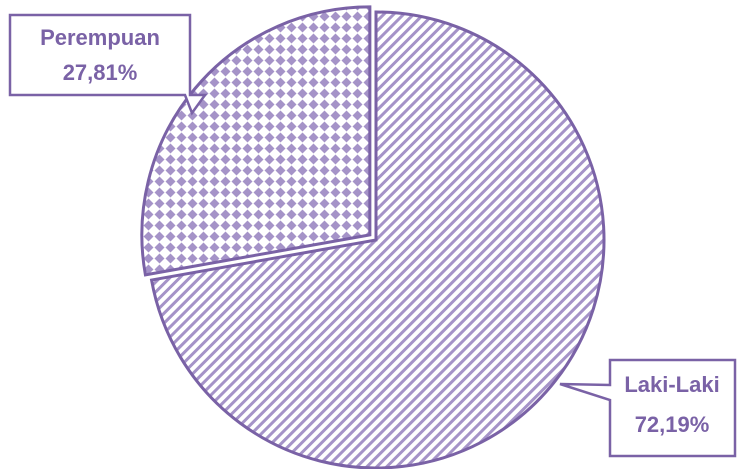 This screenshot has height=469, width=740. What do you see at coordinates (672, 424) in the screenshot?
I see `slice-value-laki-laki: 72,19%` at bounding box center [672, 424].